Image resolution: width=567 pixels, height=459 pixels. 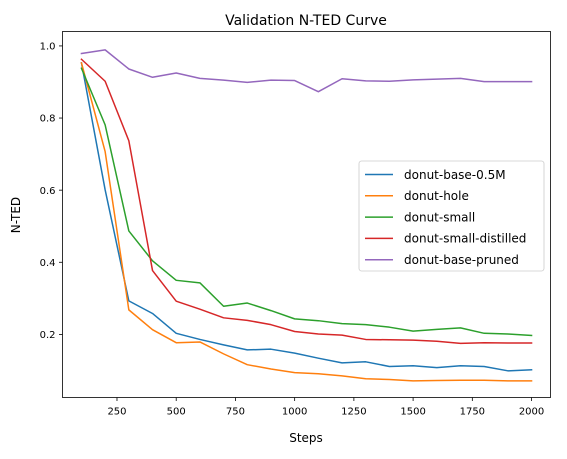 I want to click on legend-label-2: donut-hole, so click(x=436, y=196).